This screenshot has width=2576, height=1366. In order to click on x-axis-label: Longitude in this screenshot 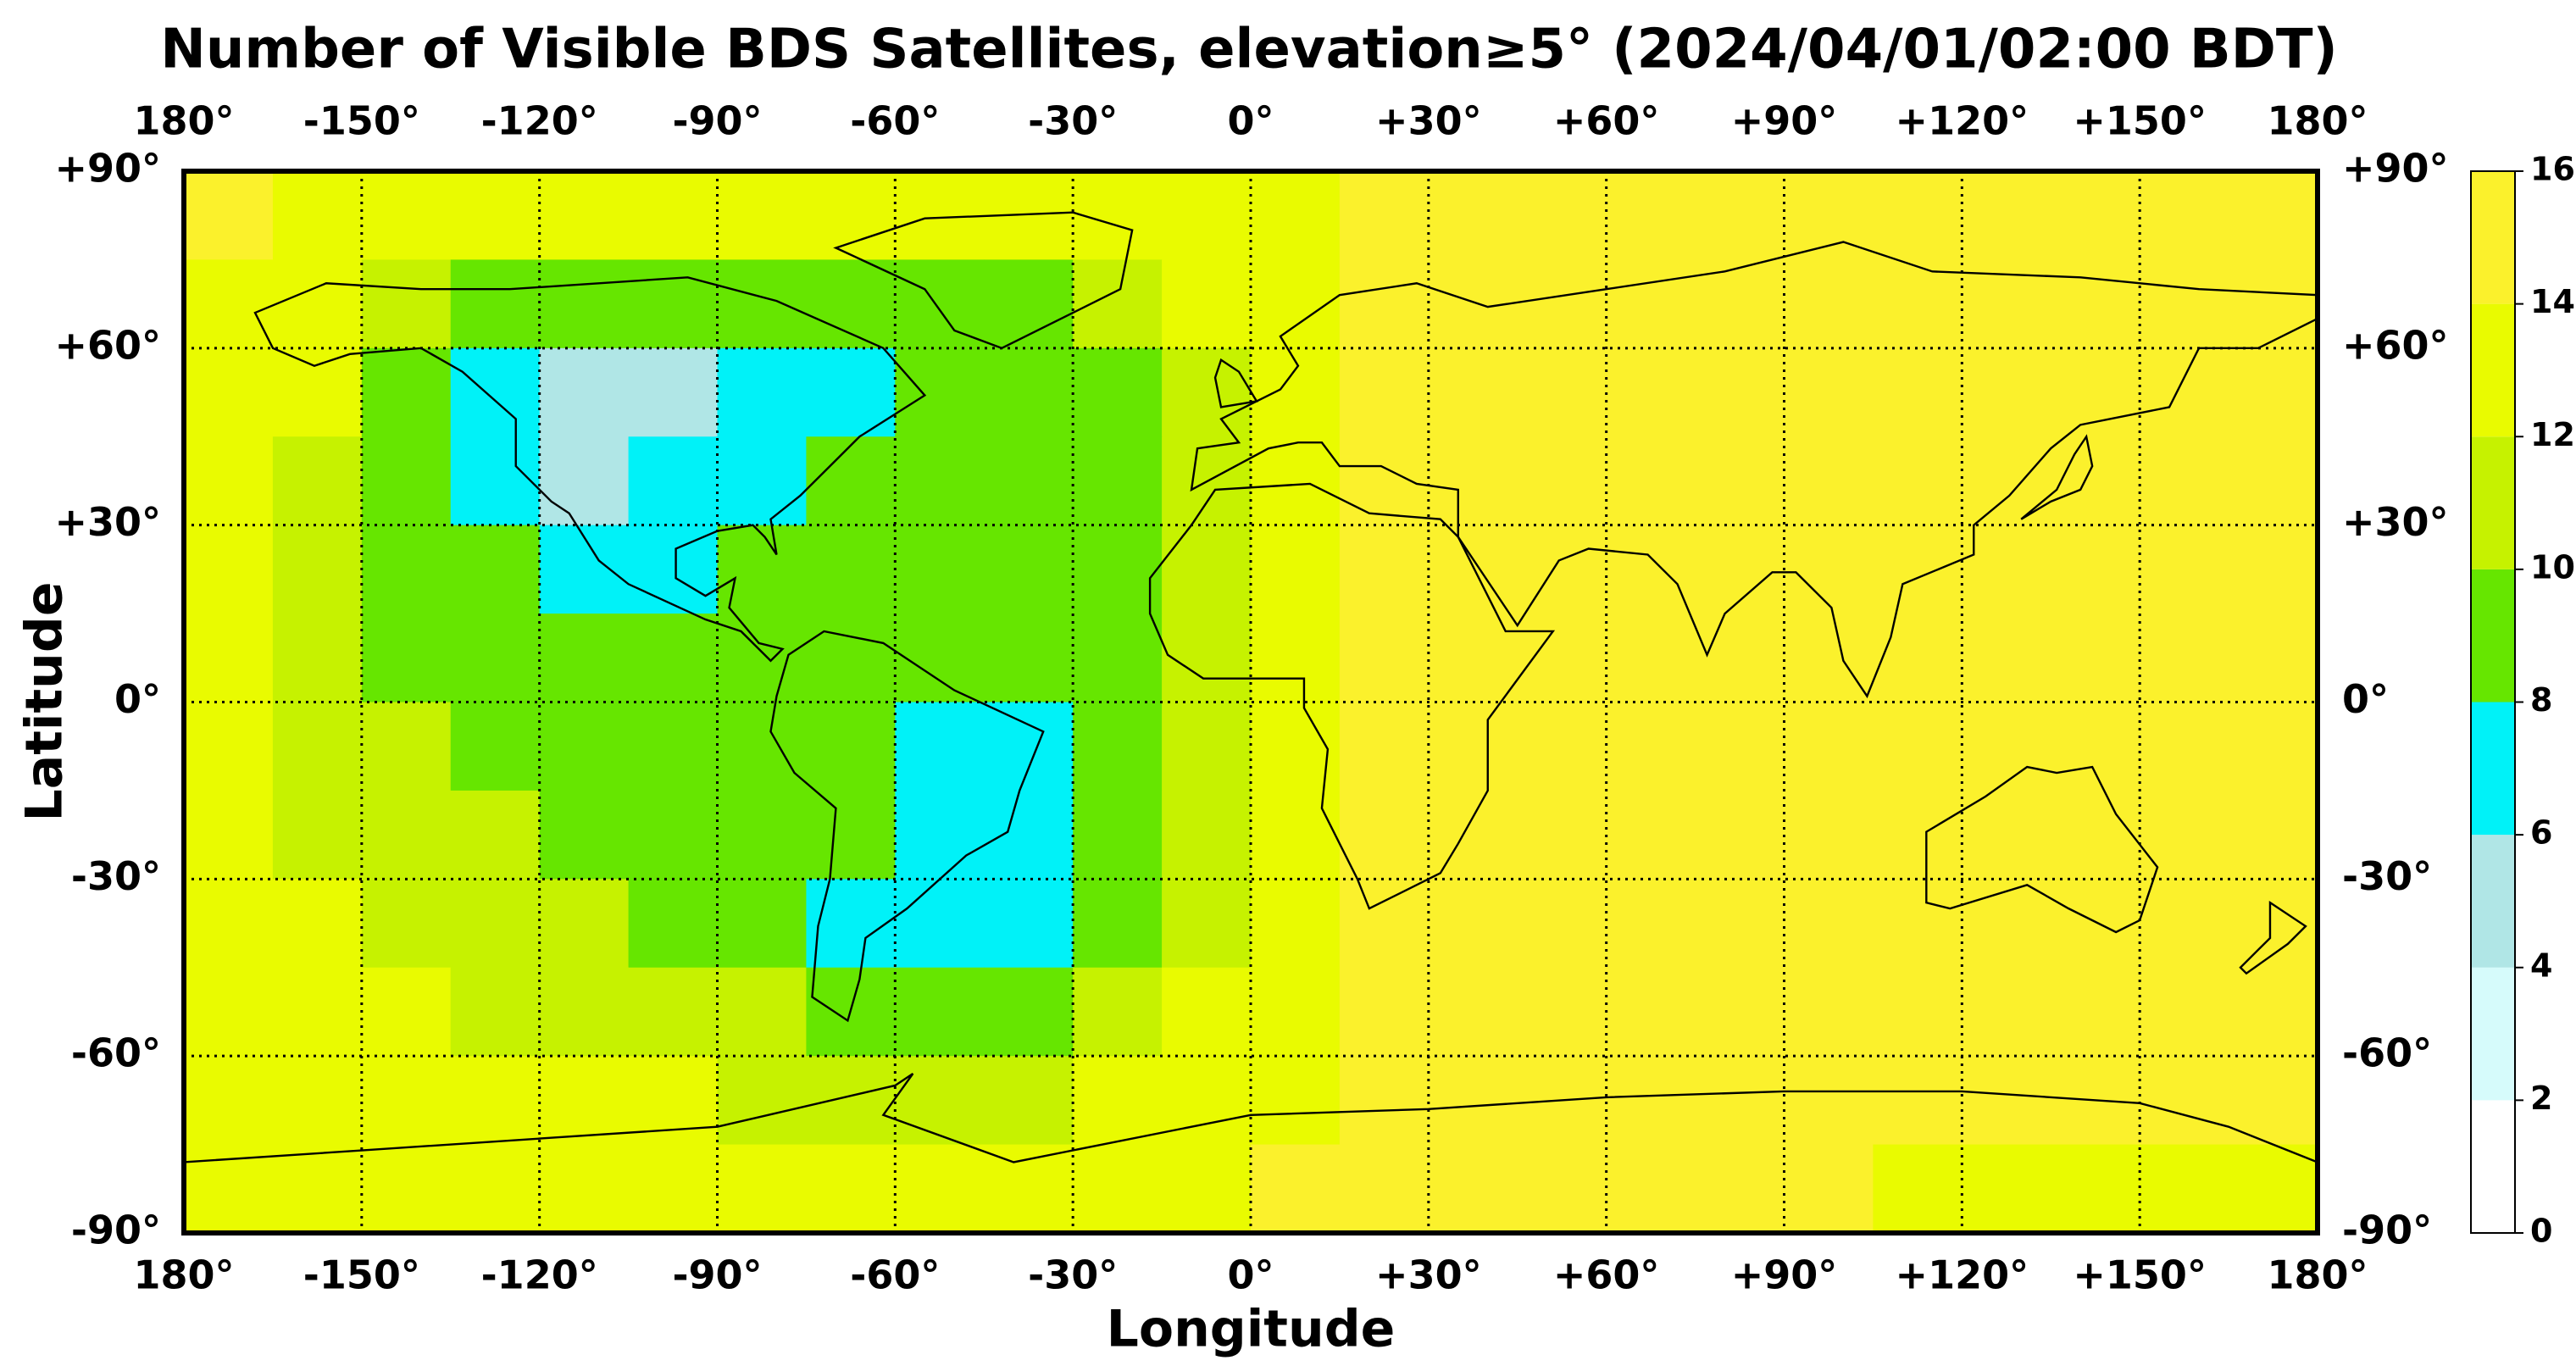, I will do `click(1251, 1329)`.